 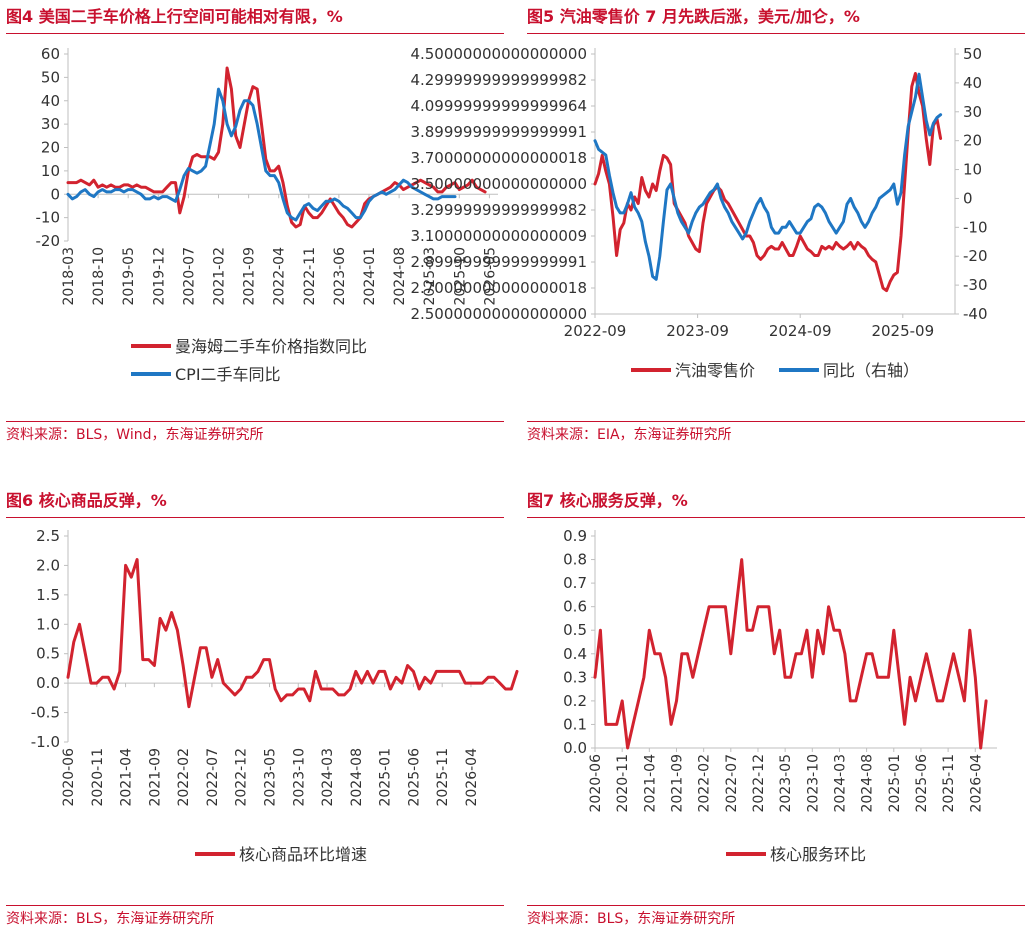 I want to click on x-tick-label: 2022-09, so click(x=595, y=331).